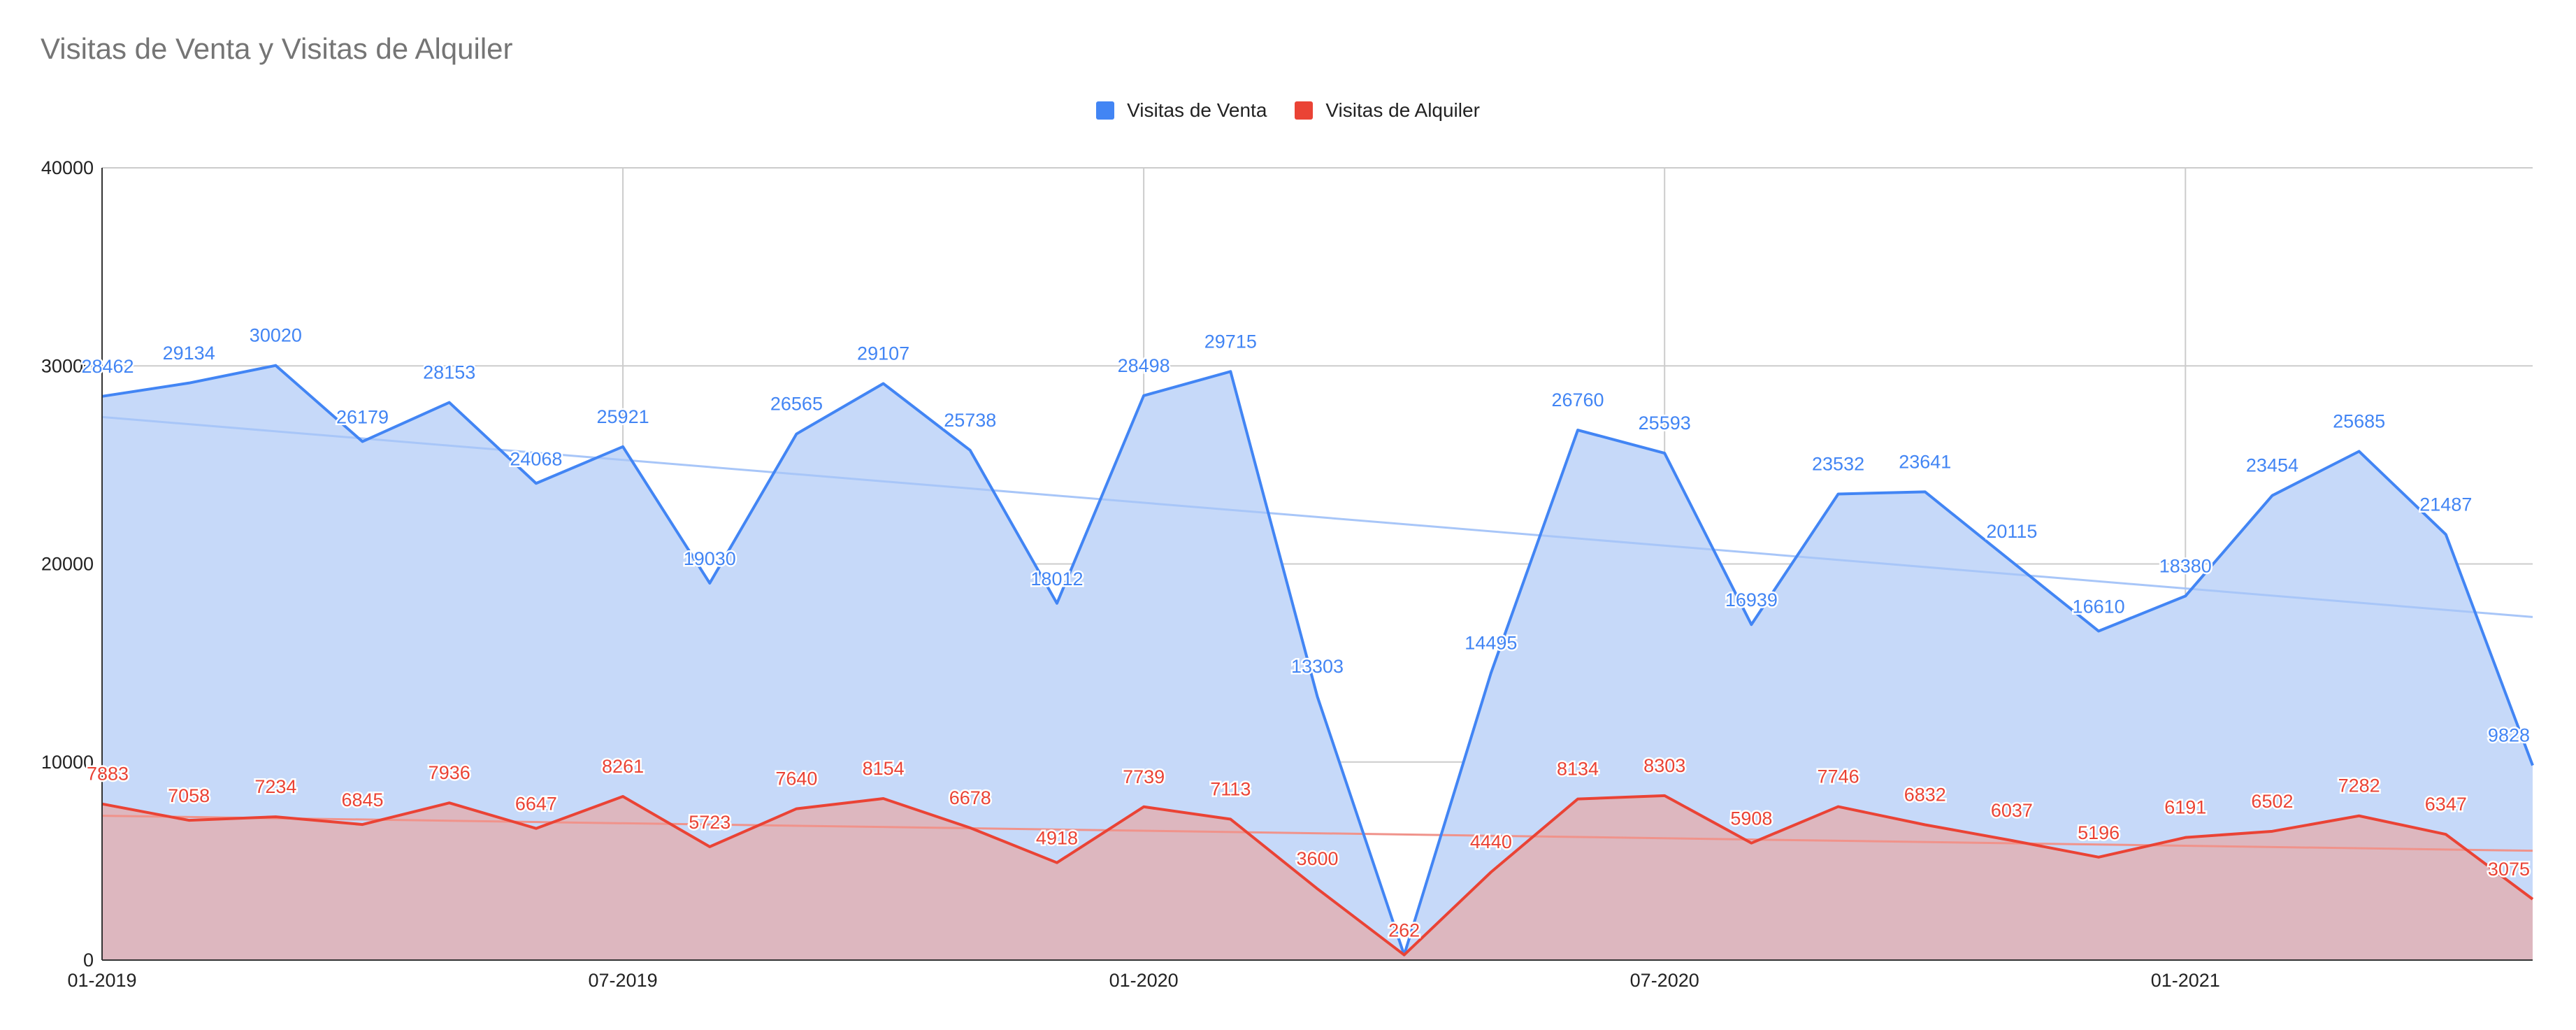 The width and height of the screenshot is (2576, 1030). I want to click on data-label-s0-3: 26179, so click(362, 416).